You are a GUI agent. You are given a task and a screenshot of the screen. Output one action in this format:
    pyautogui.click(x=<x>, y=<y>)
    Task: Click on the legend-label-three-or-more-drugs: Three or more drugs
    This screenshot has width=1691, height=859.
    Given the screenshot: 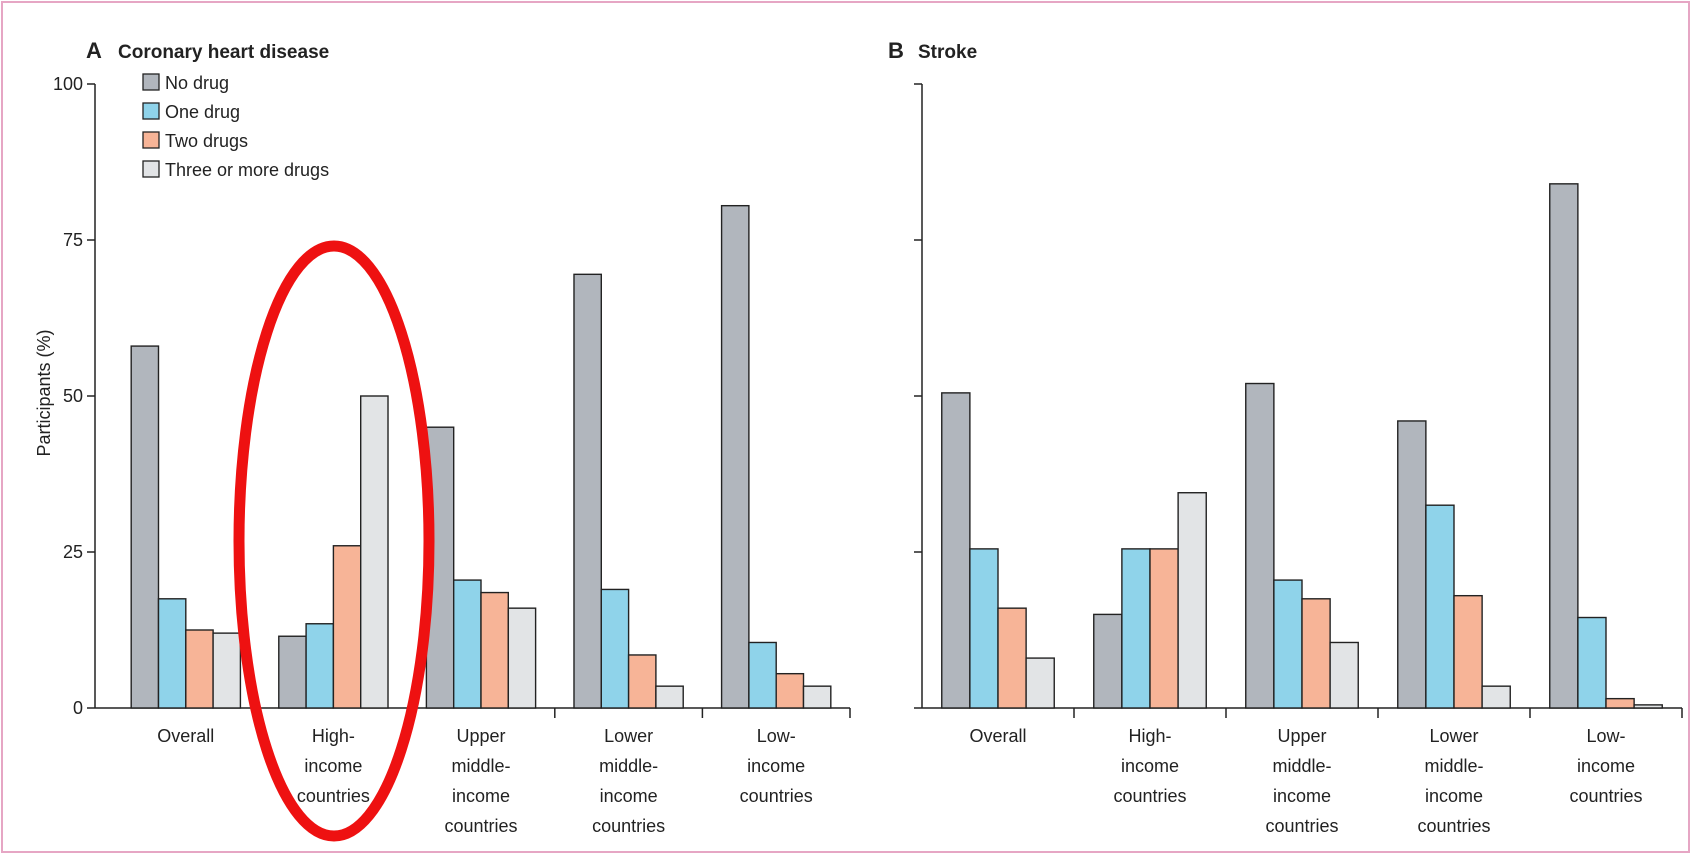 What is the action you would take?
    pyautogui.click(x=247, y=170)
    